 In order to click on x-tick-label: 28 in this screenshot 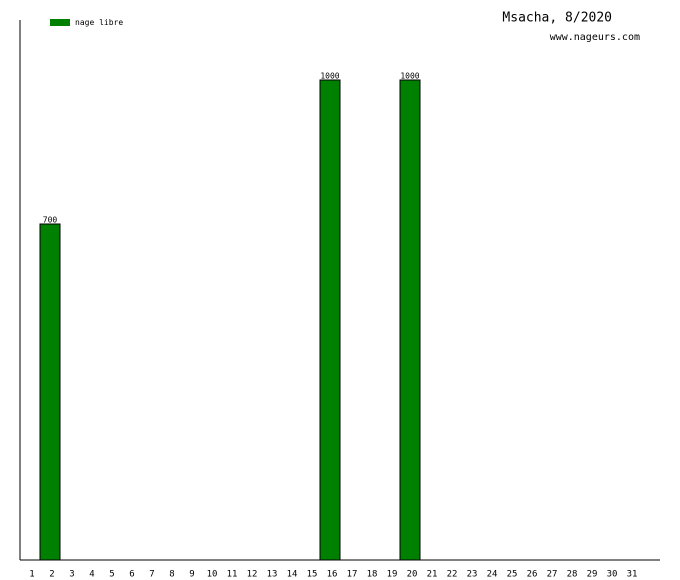, I will do `click(572, 575)`.